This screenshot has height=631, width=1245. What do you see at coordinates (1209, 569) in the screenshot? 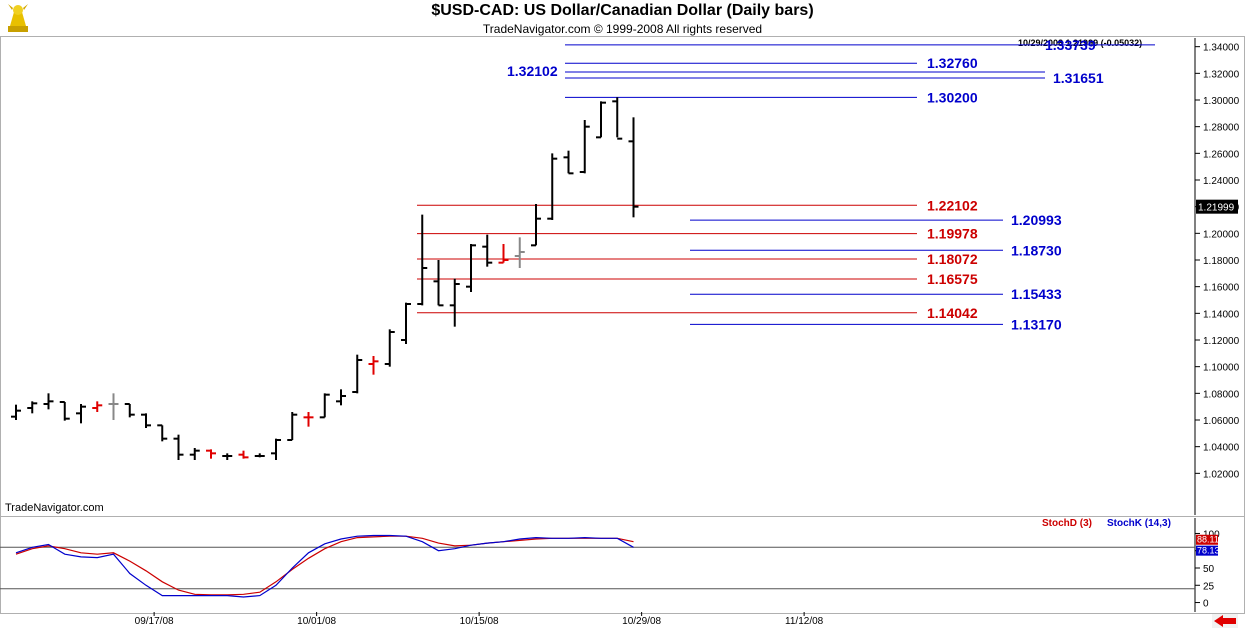
I see `stoch-tick-label: 50` at bounding box center [1209, 569].